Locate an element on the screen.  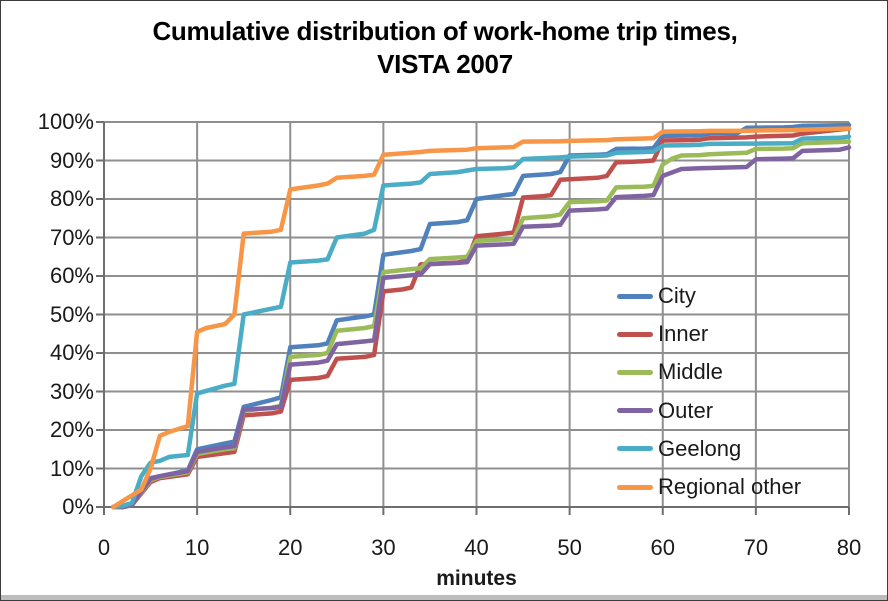
y-tick-label: 50% is located at coordinates (71, 314).